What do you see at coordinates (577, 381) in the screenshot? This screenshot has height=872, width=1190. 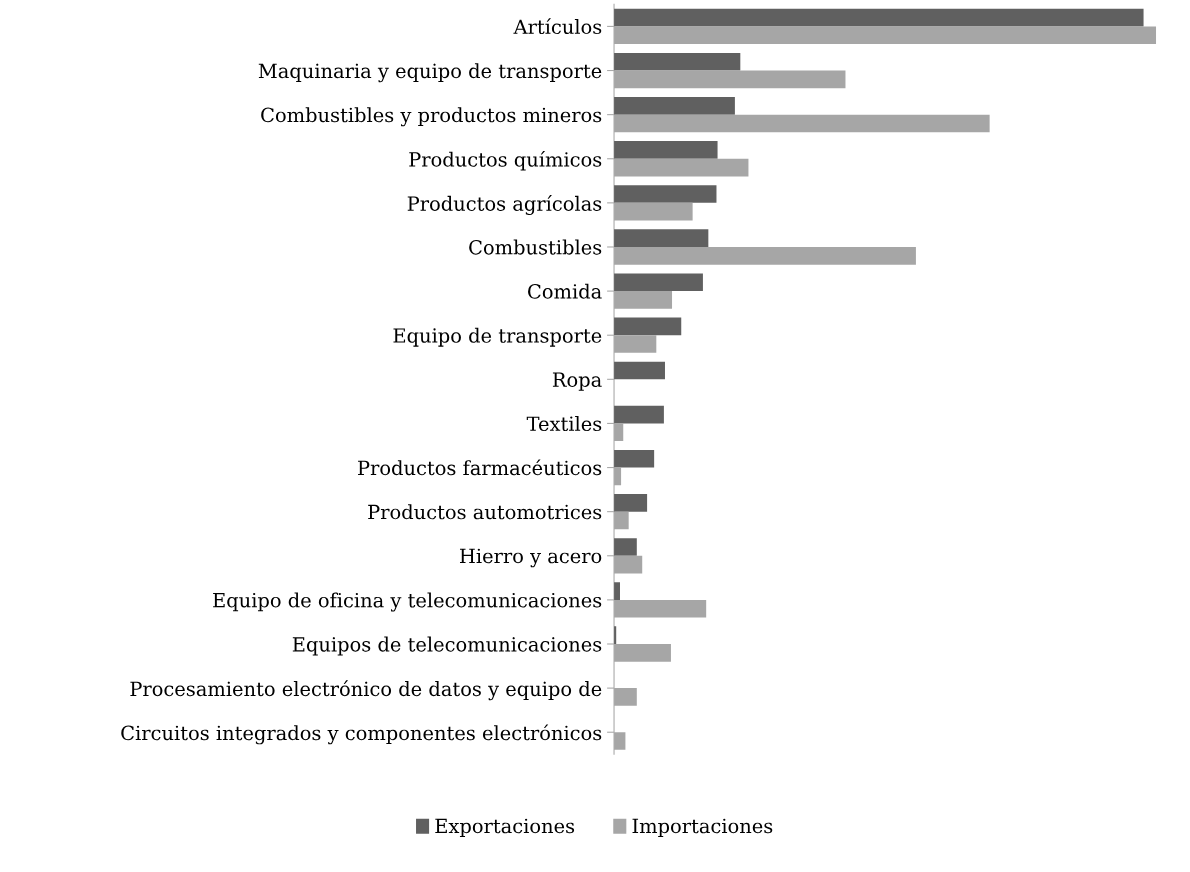 I see `y-tick-label: Ropa` at bounding box center [577, 381].